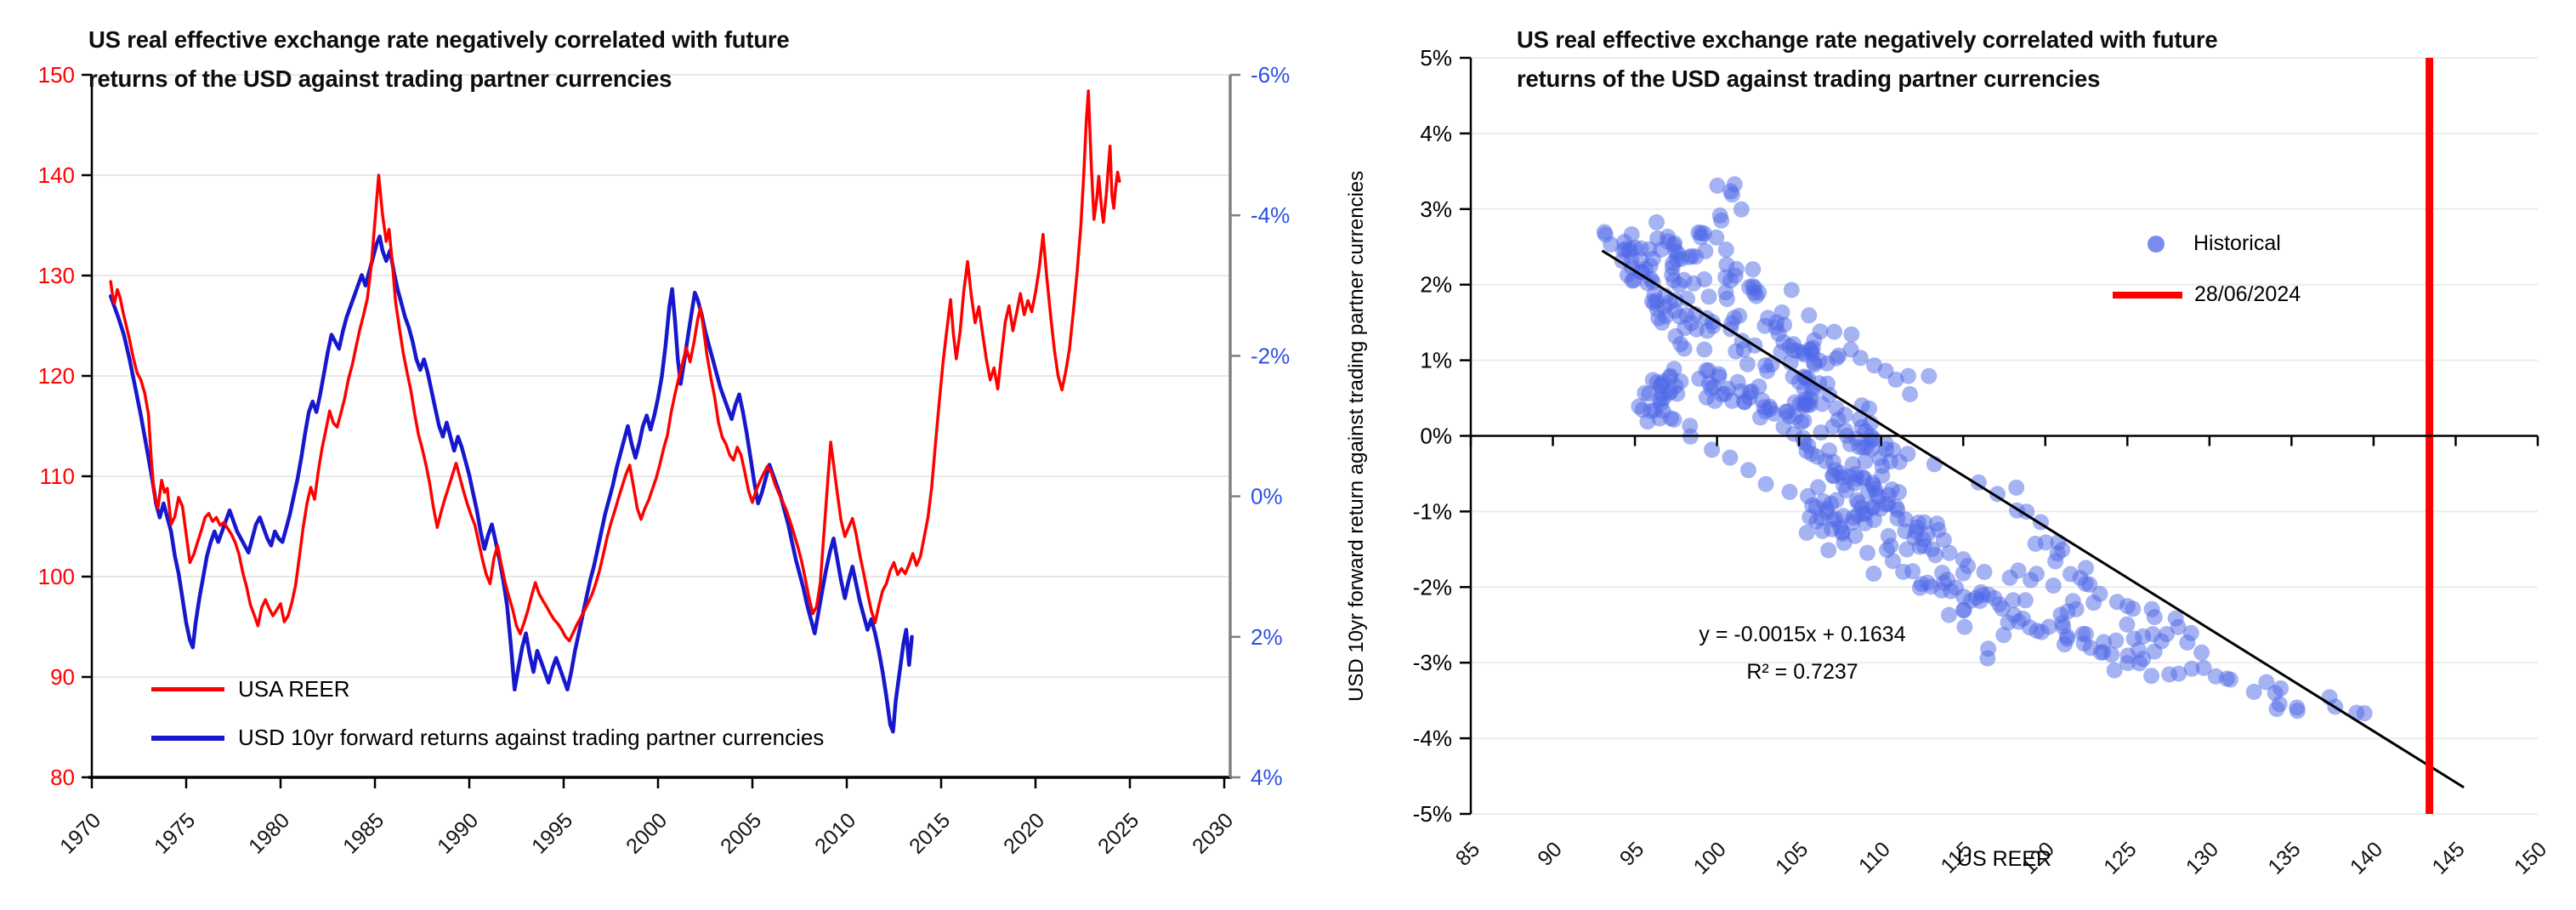 The width and height of the screenshot is (2576, 910). I want to click on left-x-tick-label: 1990, so click(458, 833).